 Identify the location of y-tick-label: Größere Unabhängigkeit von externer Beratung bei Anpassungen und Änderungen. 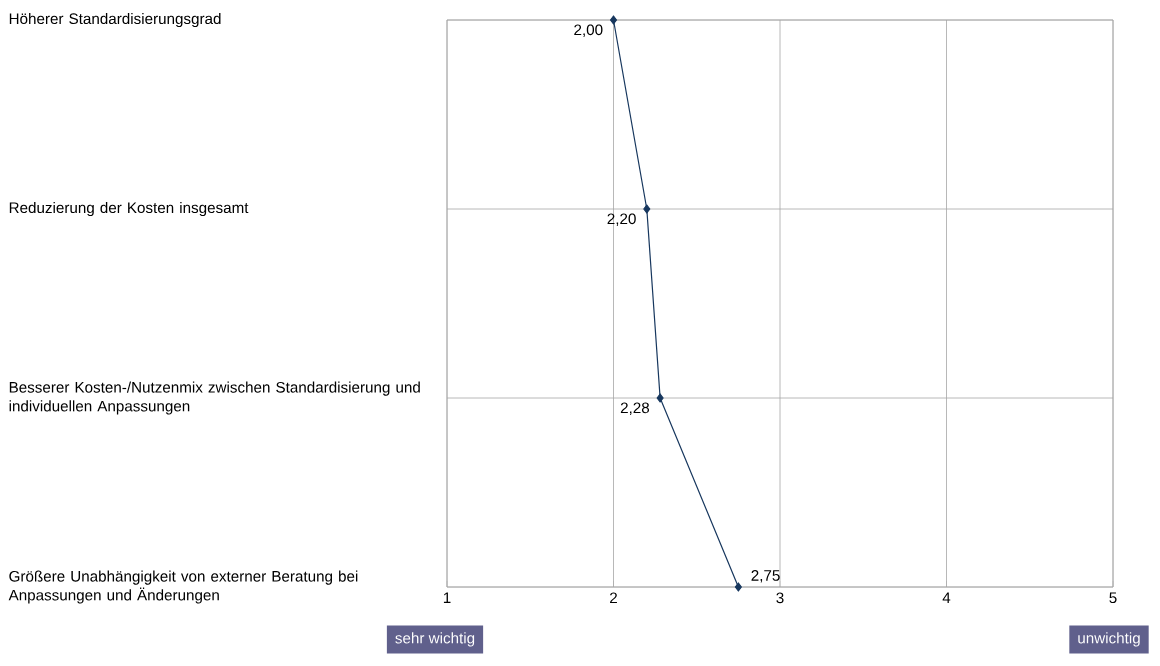
(183, 587).